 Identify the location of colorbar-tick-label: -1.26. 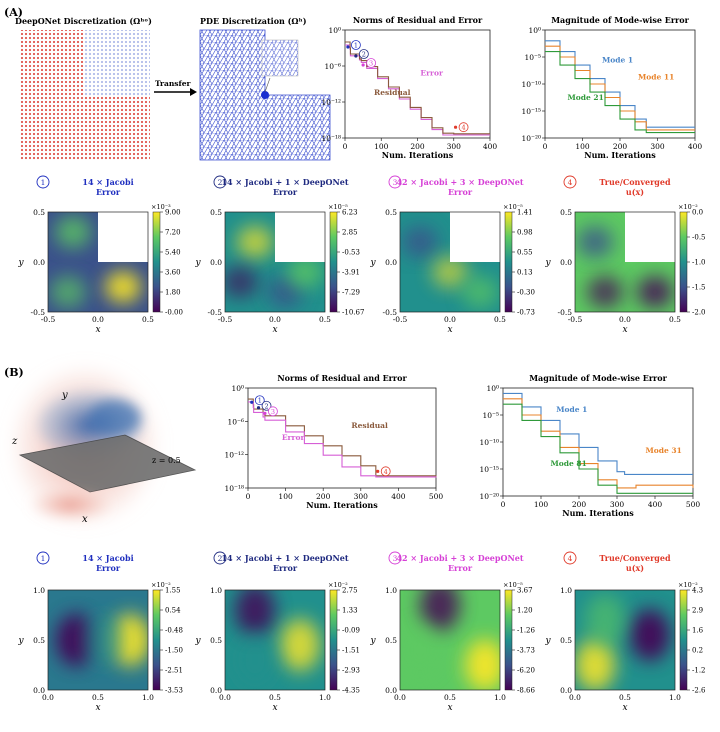
(526, 631).